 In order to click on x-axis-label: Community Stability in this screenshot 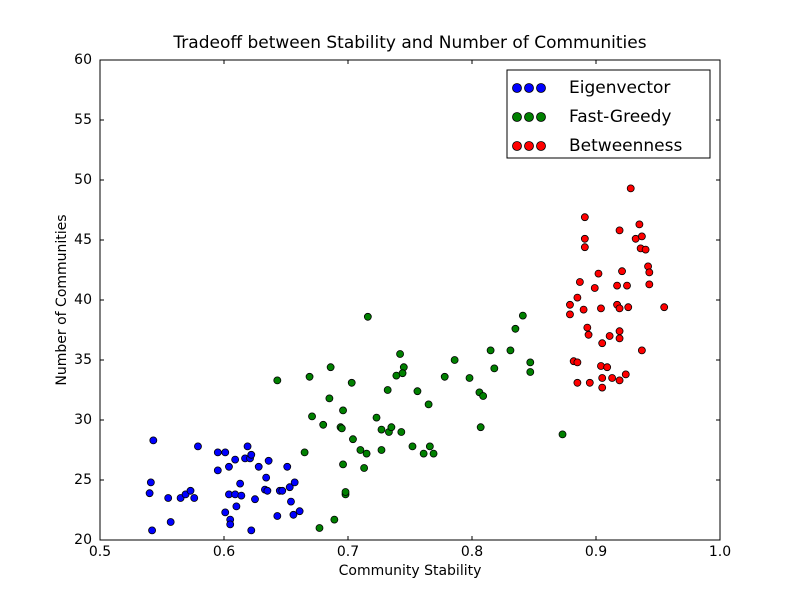, I will do `click(410, 571)`.